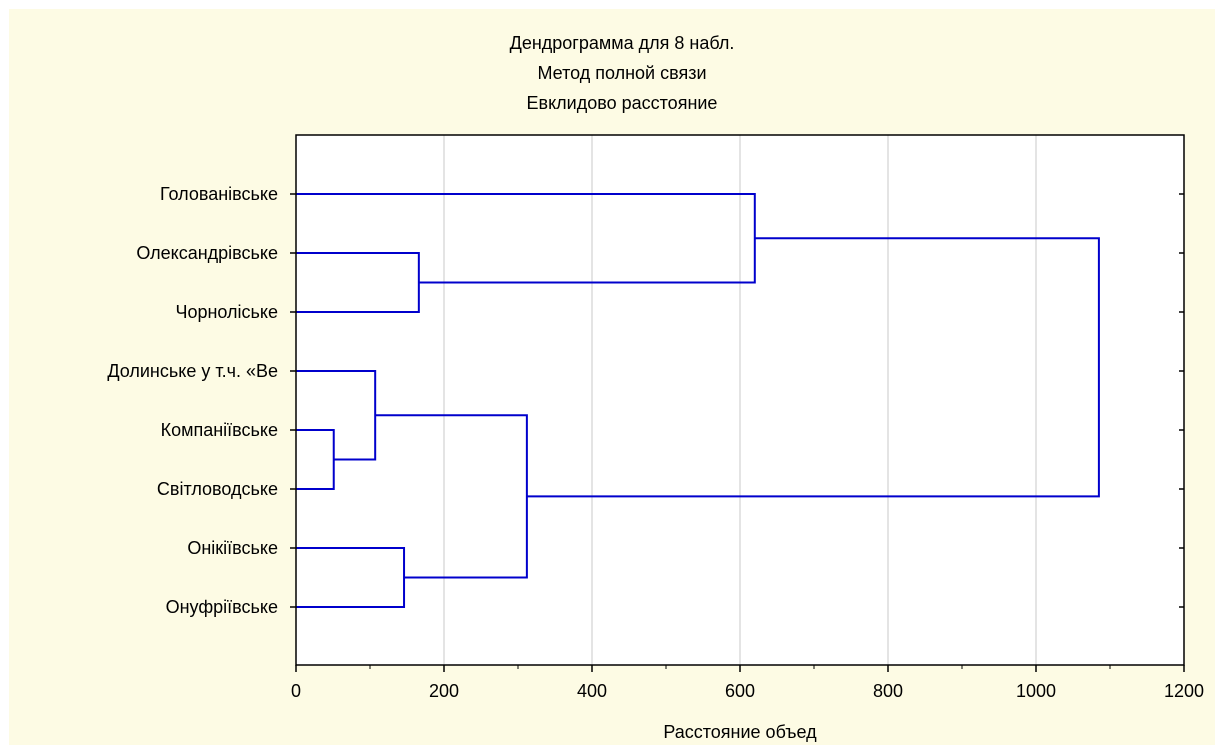 This screenshot has width=1215, height=747. Describe the element at coordinates (740, 691) in the screenshot. I see `x-tick-label: 600` at that location.